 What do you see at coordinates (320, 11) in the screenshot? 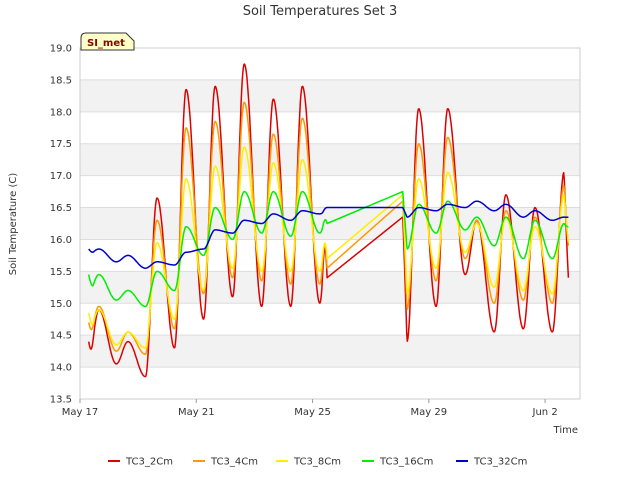
I see `chart-title: Soil Temperatures Set 3` at bounding box center [320, 11].